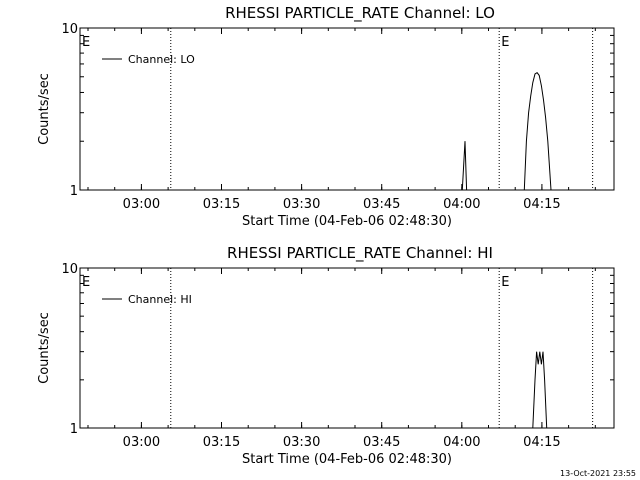 The image size is (640, 480). Describe the element at coordinates (598, 473) in the screenshot. I see `footer-timestamp: 13-Oct-2021 23:55` at that location.